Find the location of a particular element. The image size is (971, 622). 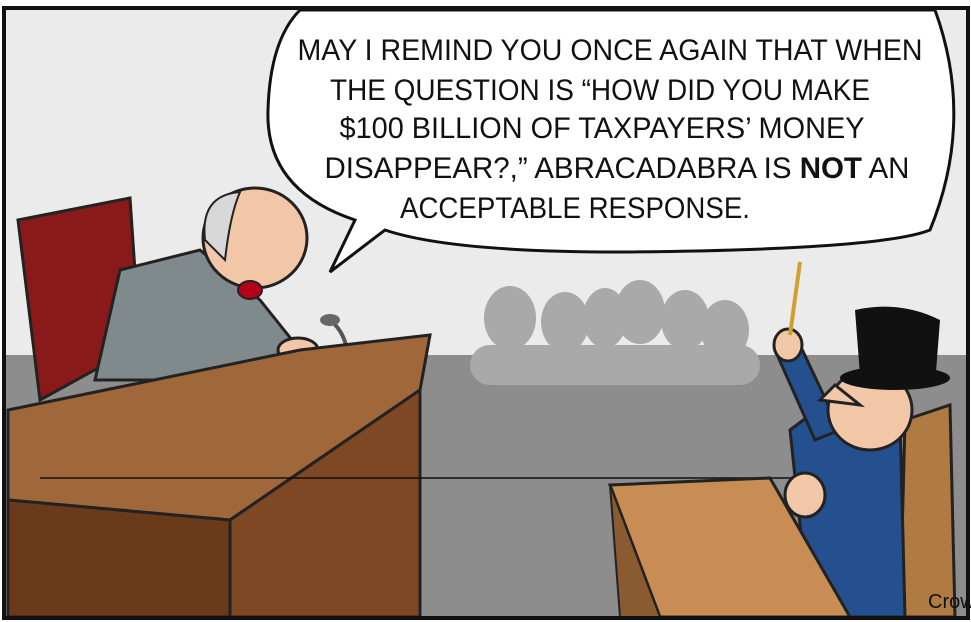

wand is located at coordinates (795, 298).